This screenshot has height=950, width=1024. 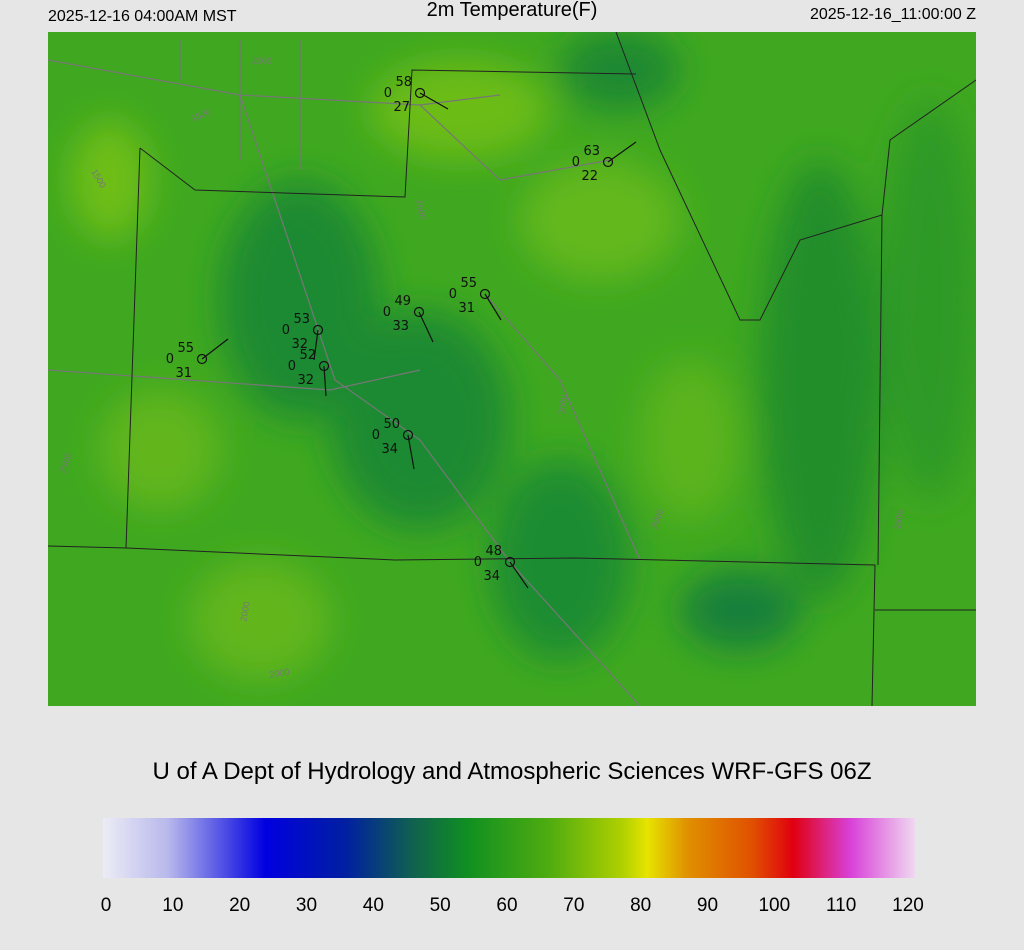 What do you see at coordinates (307, 355) in the screenshot?
I see `station-temperature: 52` at bounding box center [307, 355].